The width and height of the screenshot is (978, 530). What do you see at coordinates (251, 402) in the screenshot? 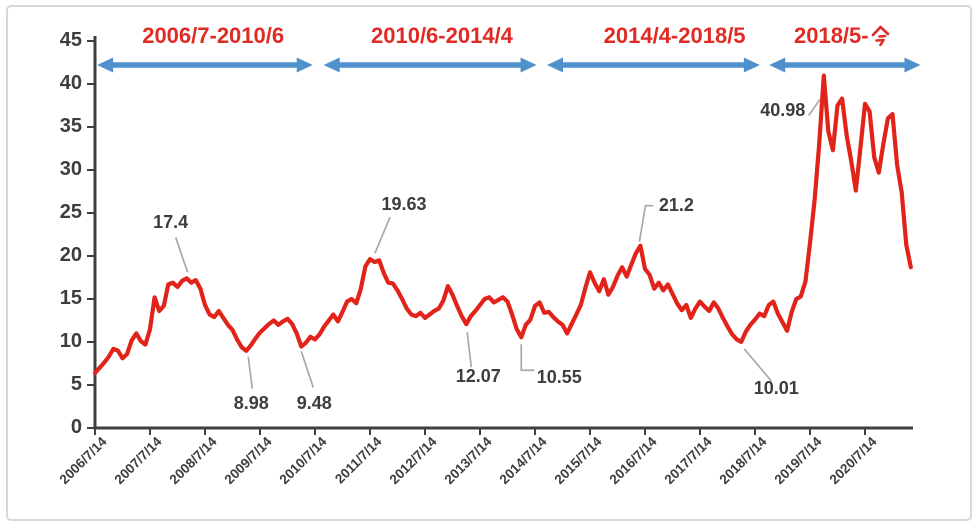
I see `data-annotation: 8.98` at bounding box center [251, 402].